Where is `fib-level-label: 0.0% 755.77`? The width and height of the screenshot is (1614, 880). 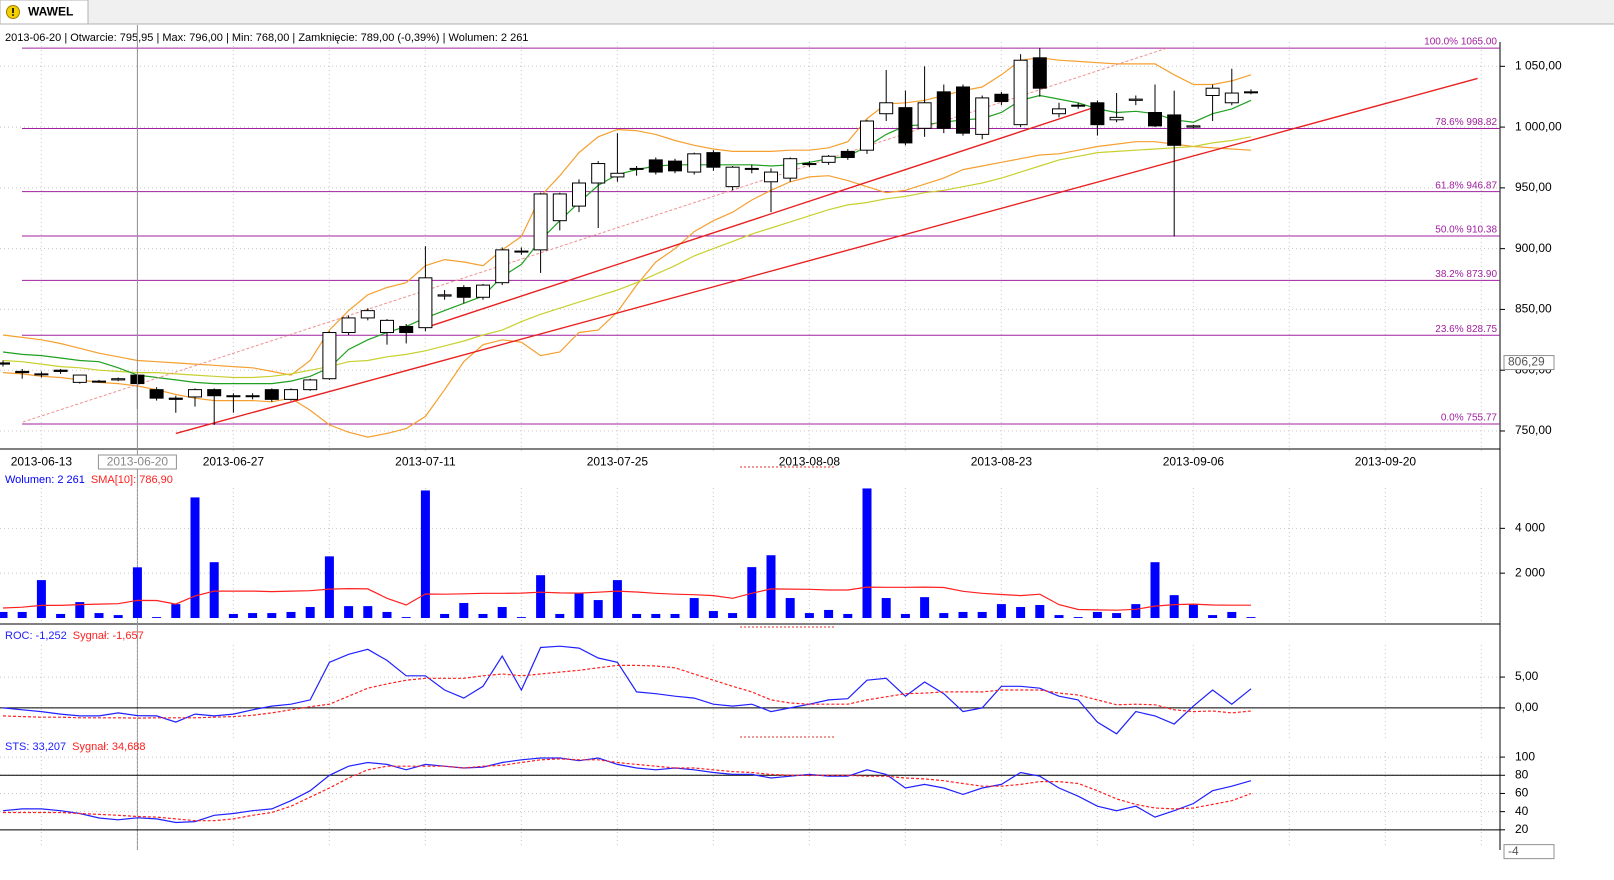
fib-level-label: 0.0% 755.77 is located at coordinates (1469, 418).